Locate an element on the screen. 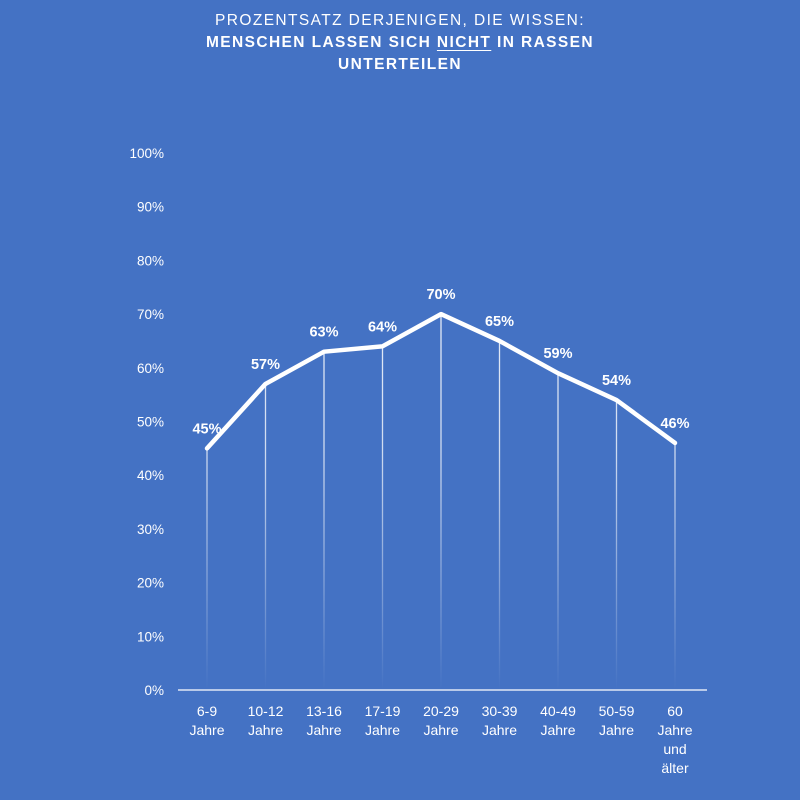 This screenshot has height=800, width=800. x-category-label: 40-49 Jahre is located at coordinates (558, 720).